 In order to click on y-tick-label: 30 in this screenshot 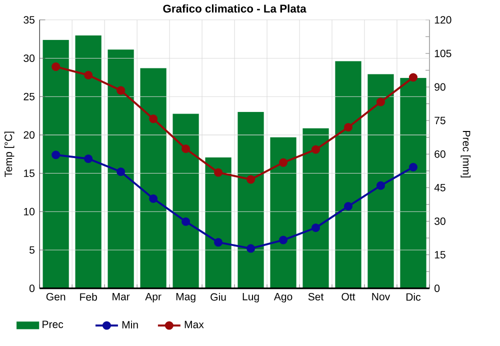, I will do `click(29, 58)`.